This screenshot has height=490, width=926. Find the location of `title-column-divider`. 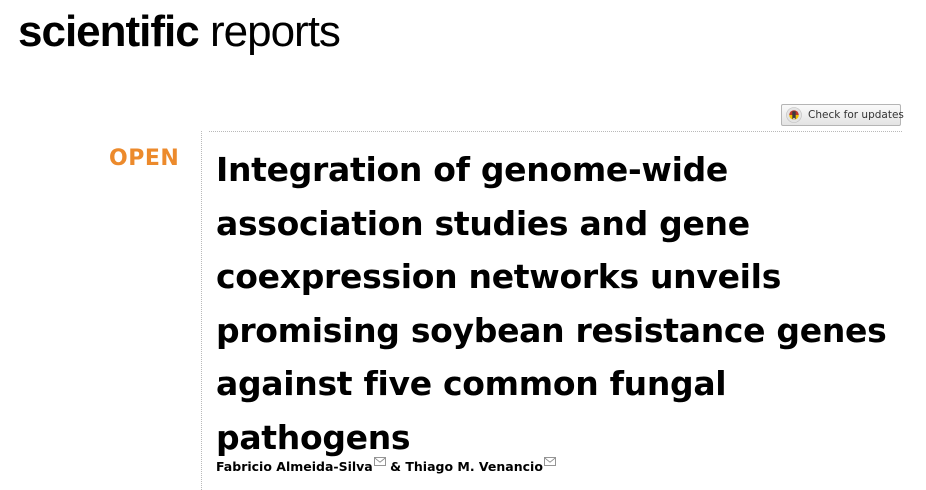

title-column-divider is located at coordinates (201, 310).